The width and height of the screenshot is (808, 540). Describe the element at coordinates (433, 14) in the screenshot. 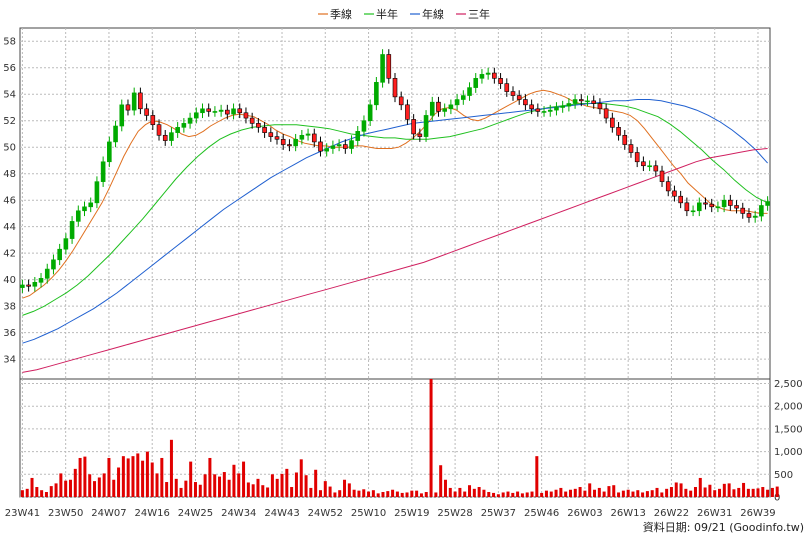

I see `legend-label-year: 年線` at that location.